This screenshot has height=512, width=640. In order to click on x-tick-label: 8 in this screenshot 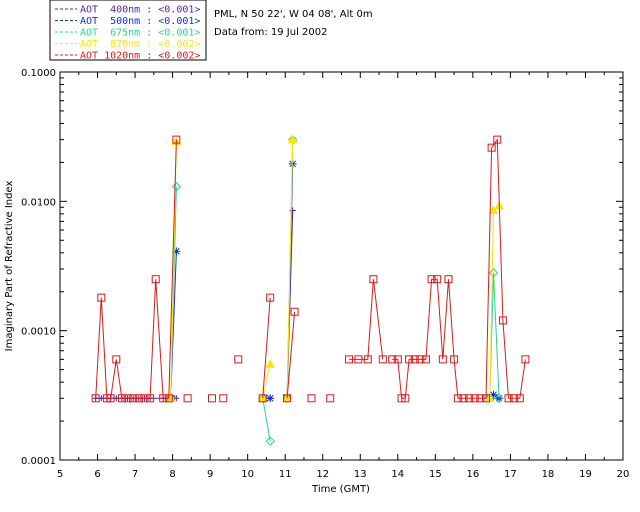, I will do `click(172, 474)`.